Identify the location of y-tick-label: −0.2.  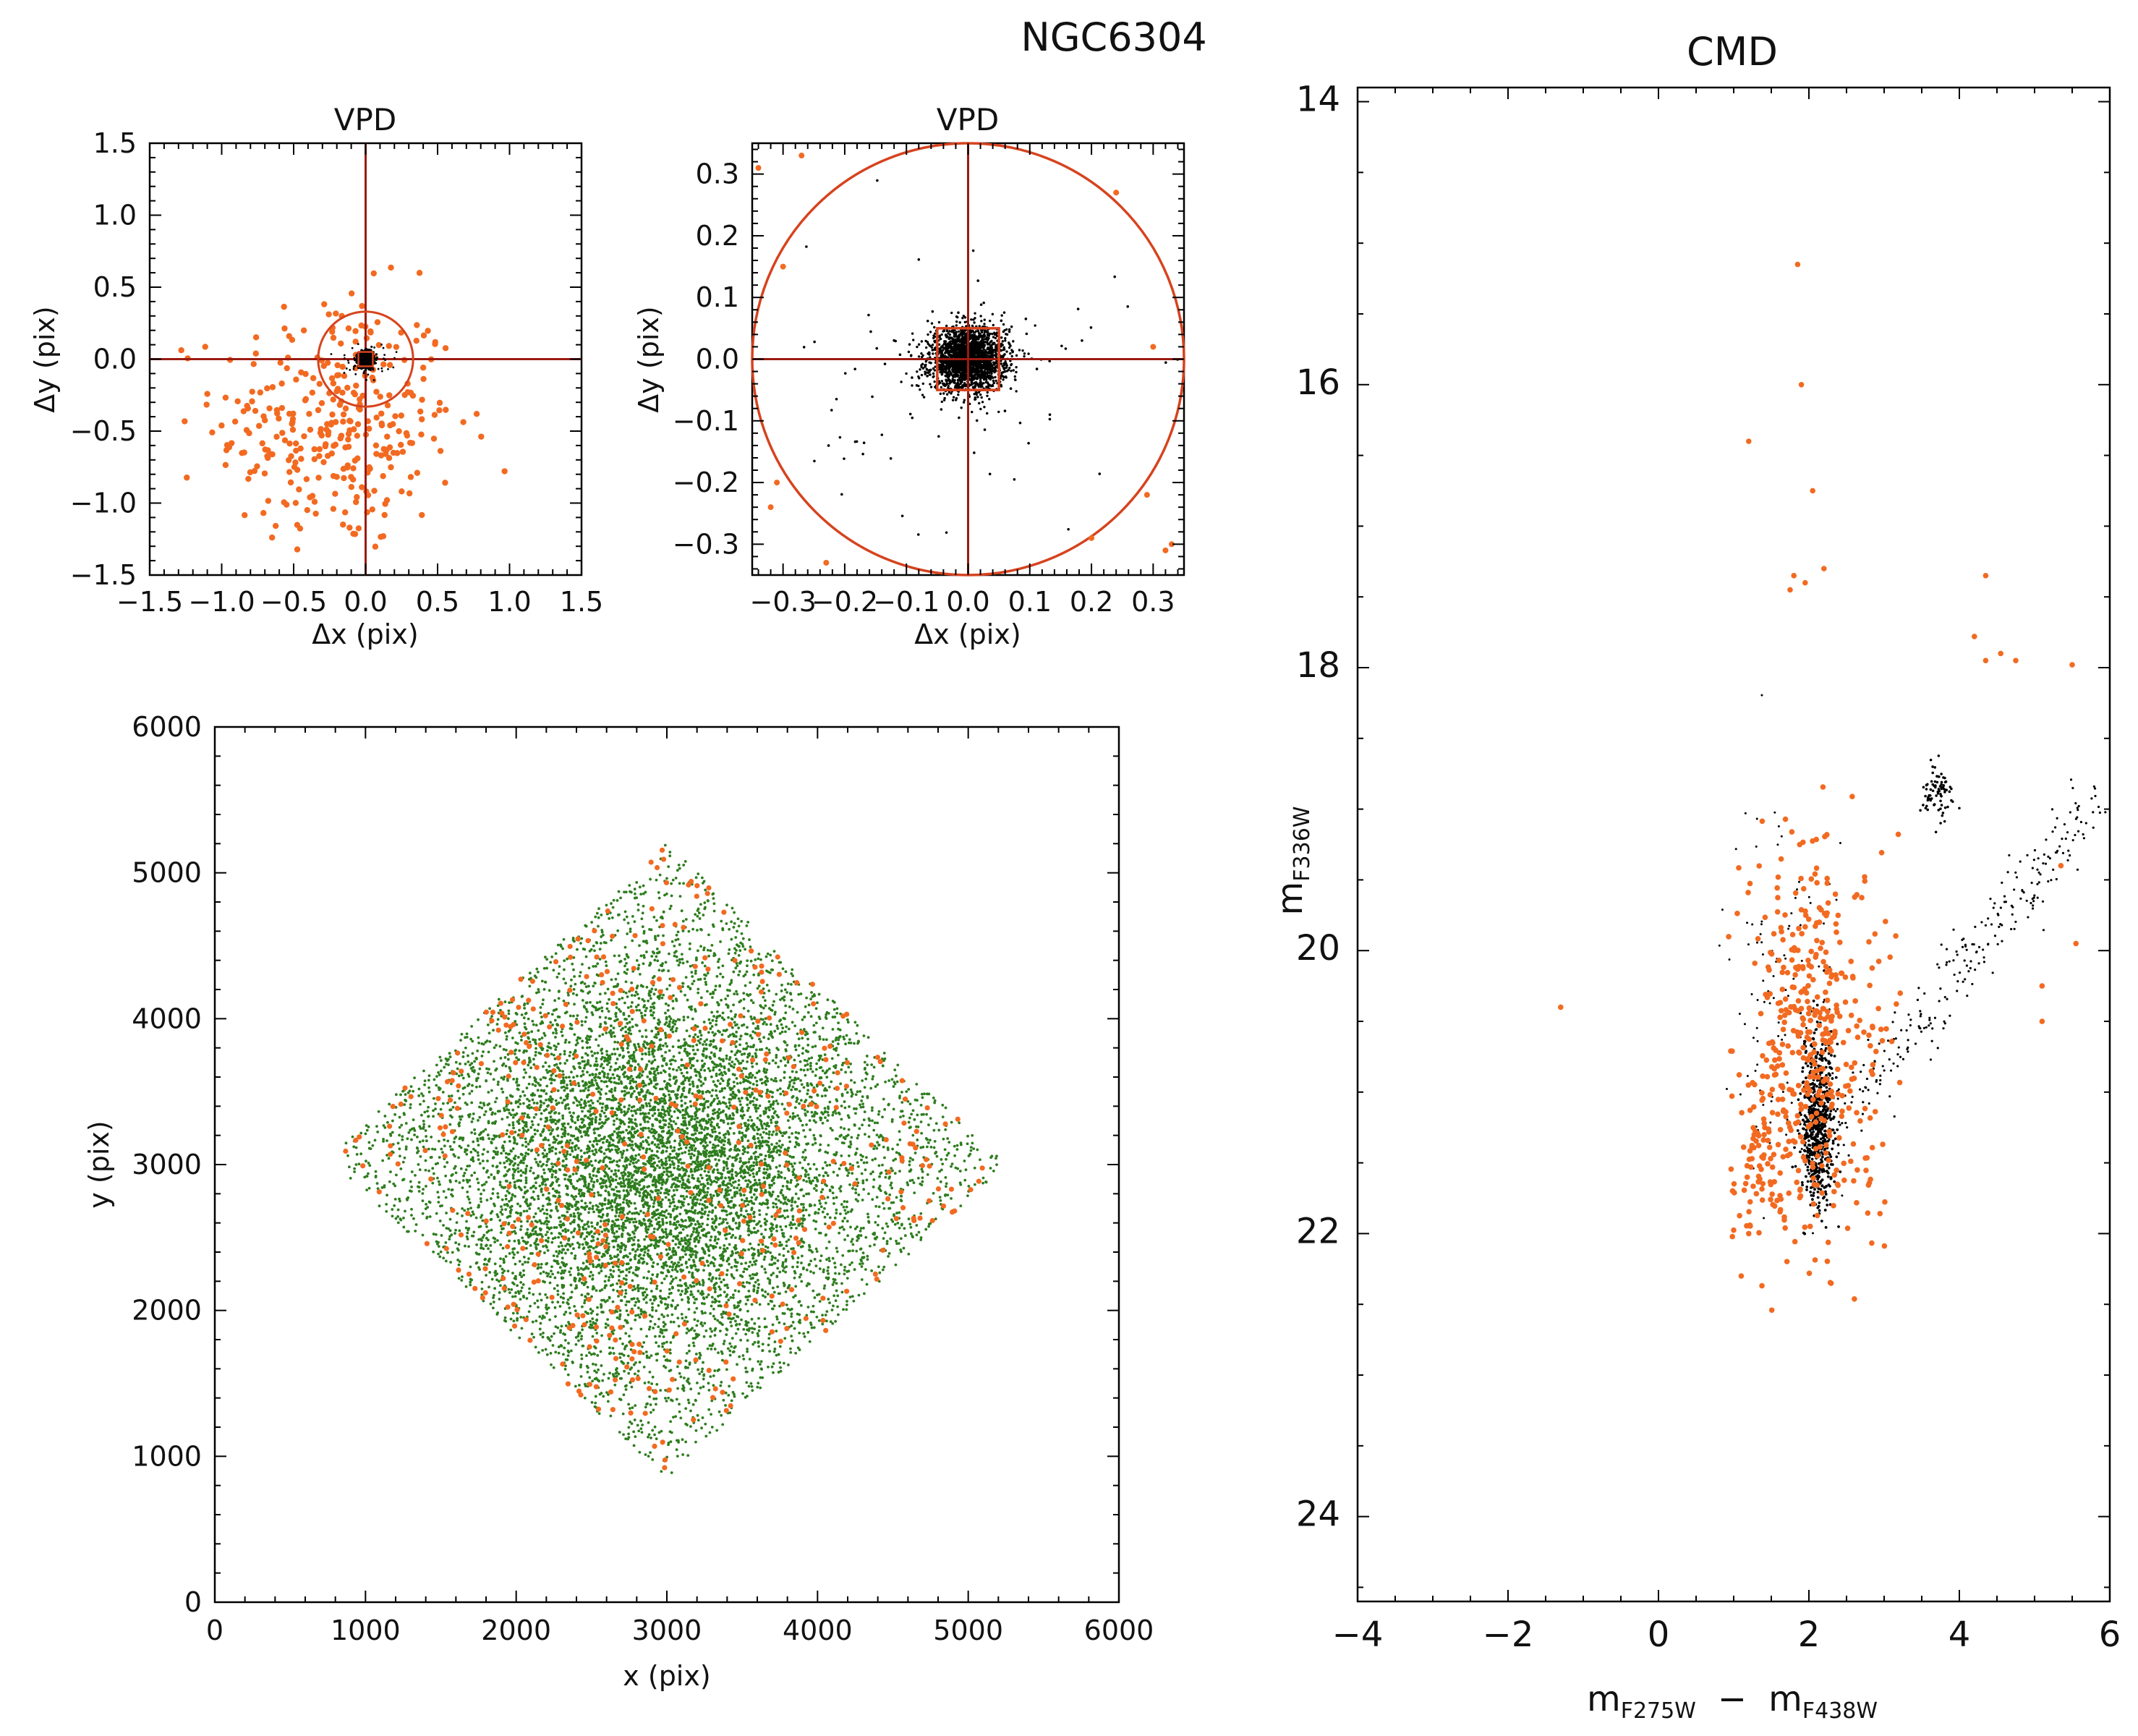
(706, 482).